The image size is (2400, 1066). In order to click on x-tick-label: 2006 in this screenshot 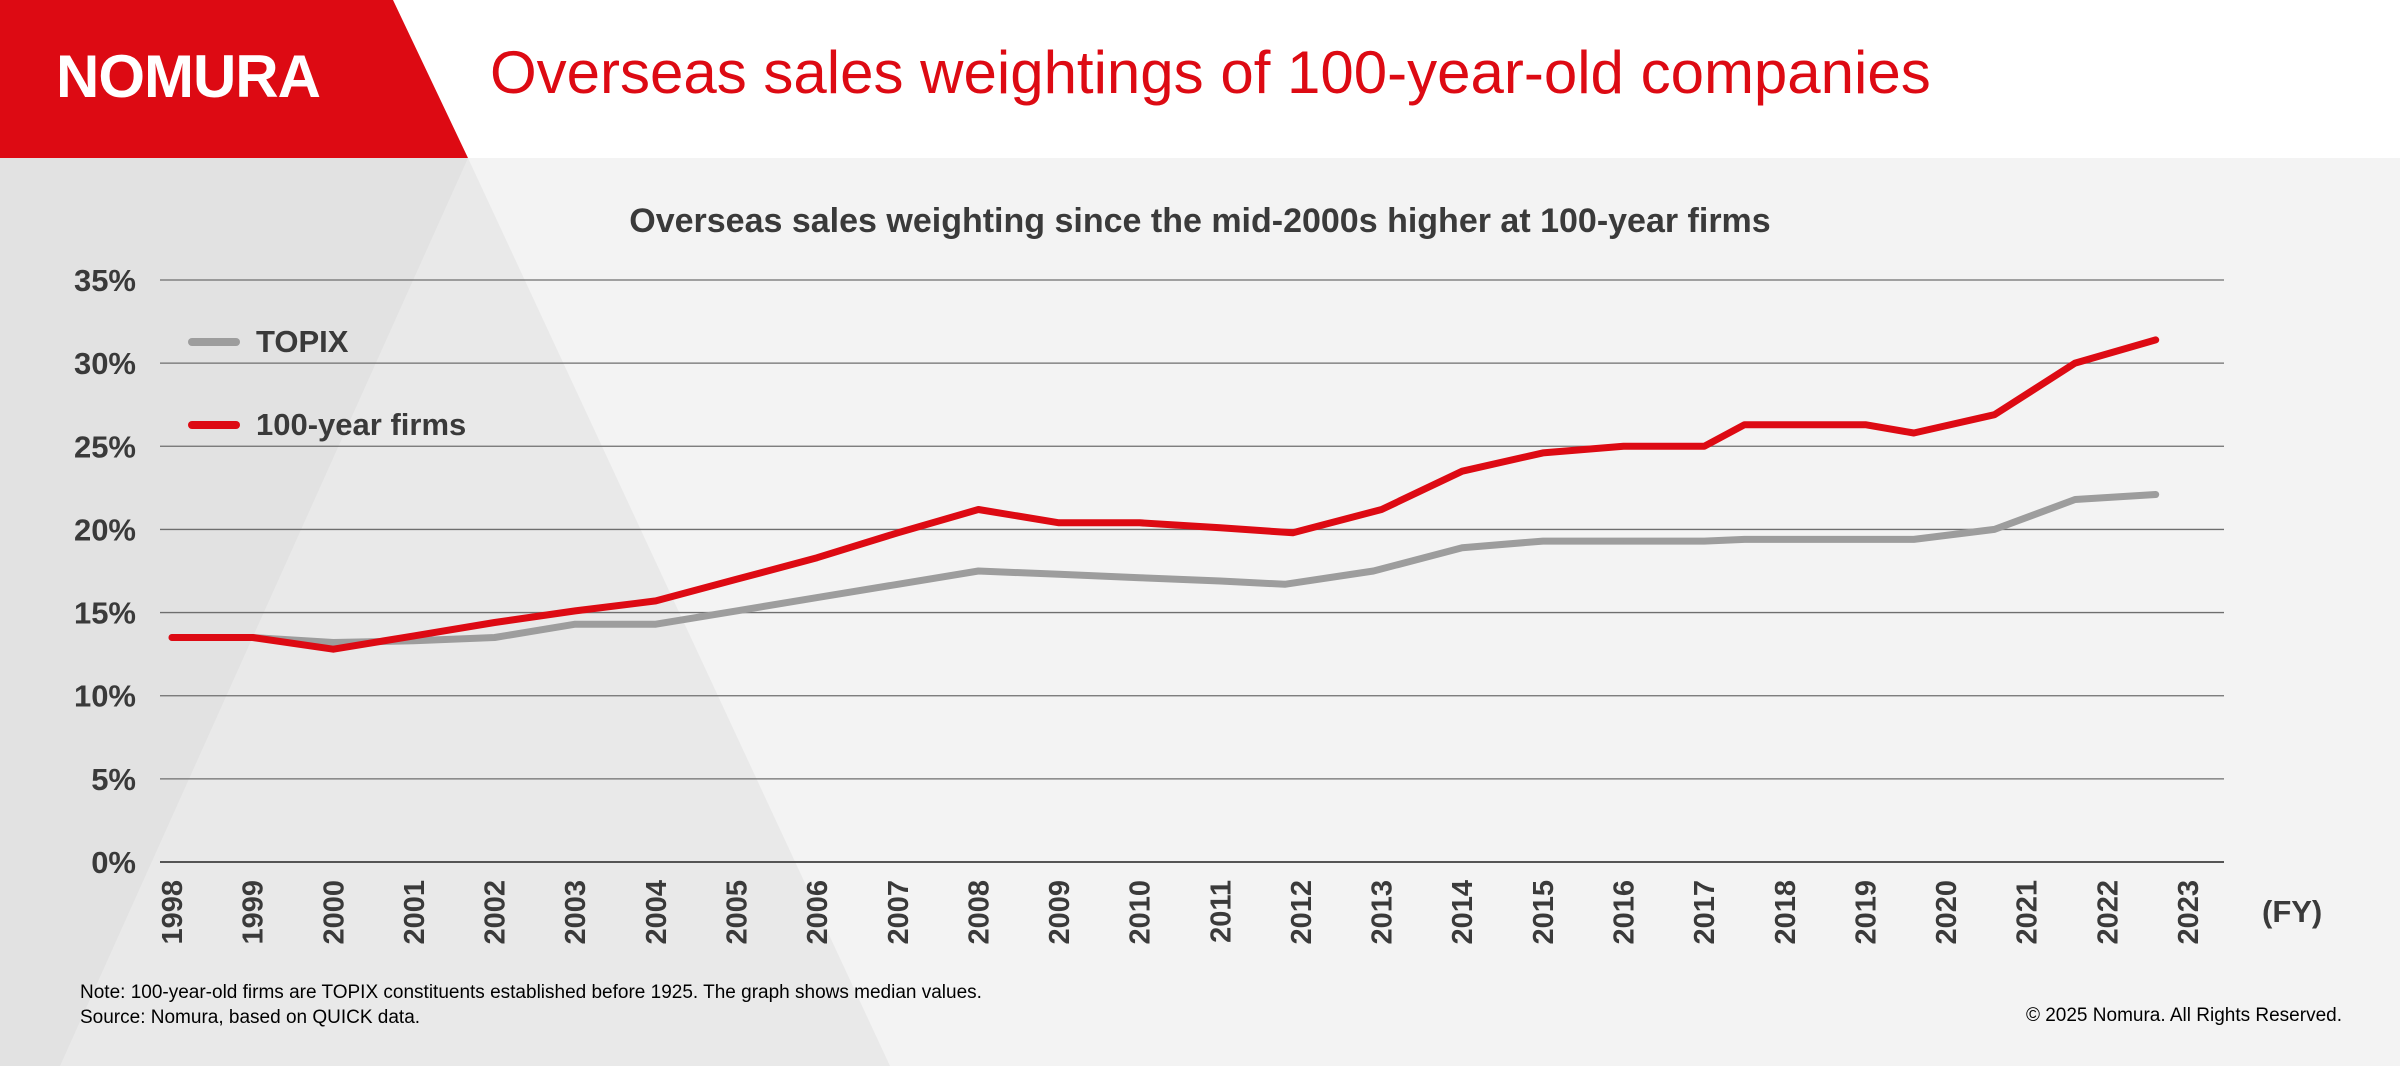, I will do `click(818, 912)`.